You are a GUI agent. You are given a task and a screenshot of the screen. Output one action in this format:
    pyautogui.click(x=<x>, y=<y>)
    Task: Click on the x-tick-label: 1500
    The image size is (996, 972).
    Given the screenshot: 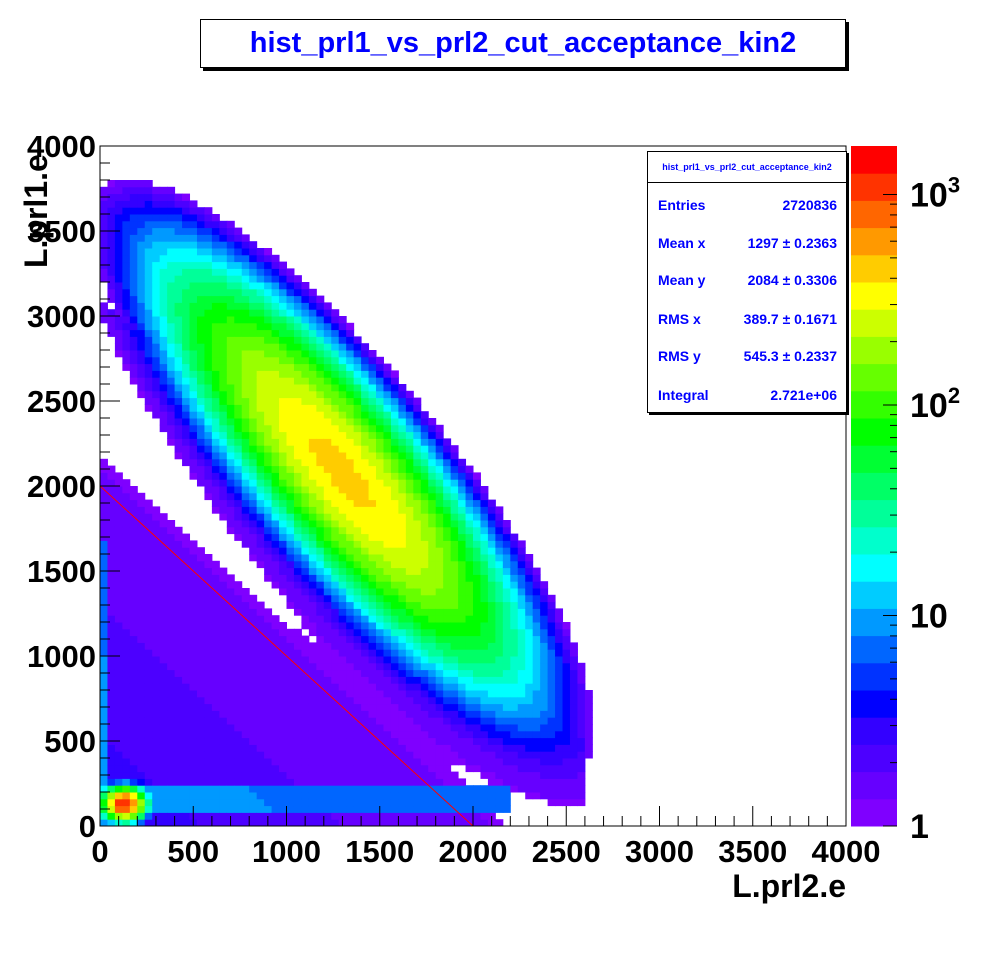 What is the action you would take?
    pyautogui.click(x=379, y=851)
    